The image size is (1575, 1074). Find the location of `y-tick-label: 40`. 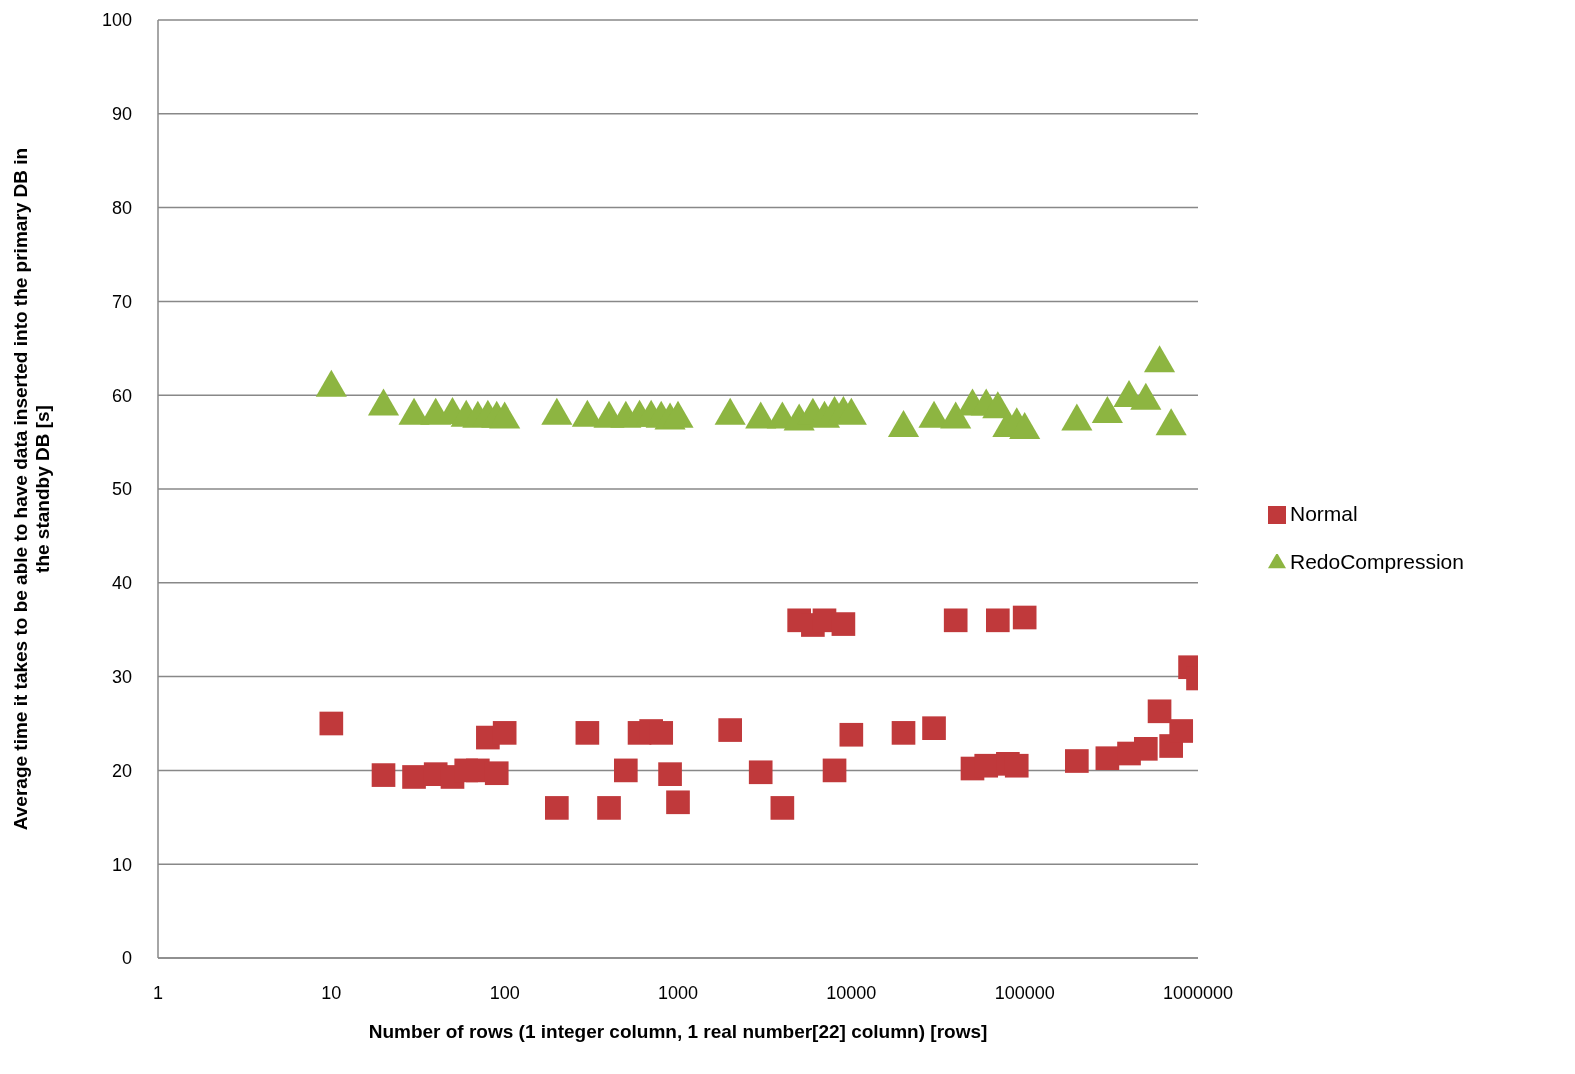

y-tick-label: 40 is located at coordinates (121, 583).